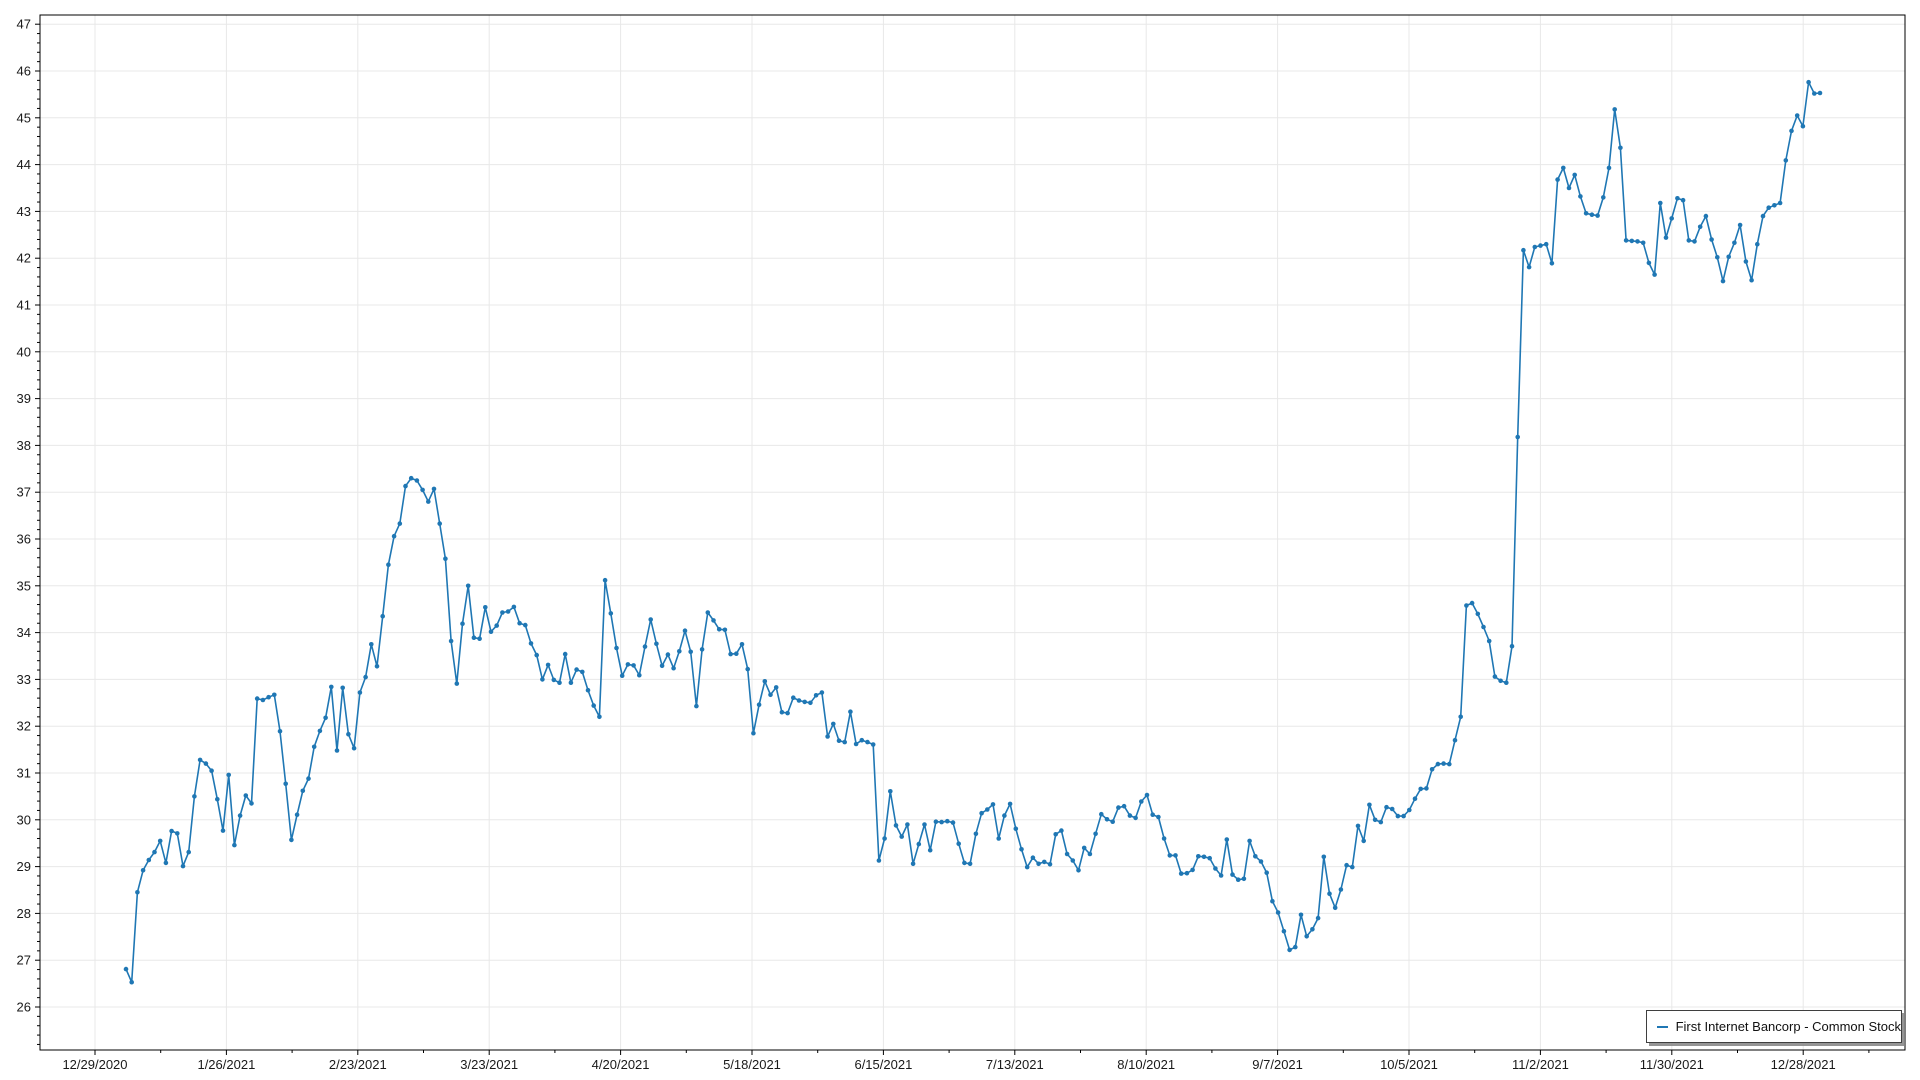 Image resolution: width=1920 pixels, height=1080 pixels. What do you see at coordinates (24, 211) in the screenshot?
I see `y-tick-label: 43` at bounding box center [24, 211].